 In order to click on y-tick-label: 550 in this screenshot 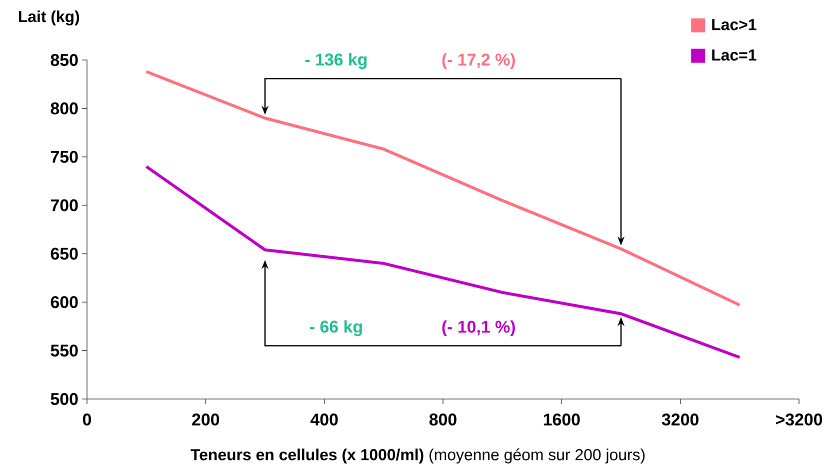, I will do `click(64, 350)`.